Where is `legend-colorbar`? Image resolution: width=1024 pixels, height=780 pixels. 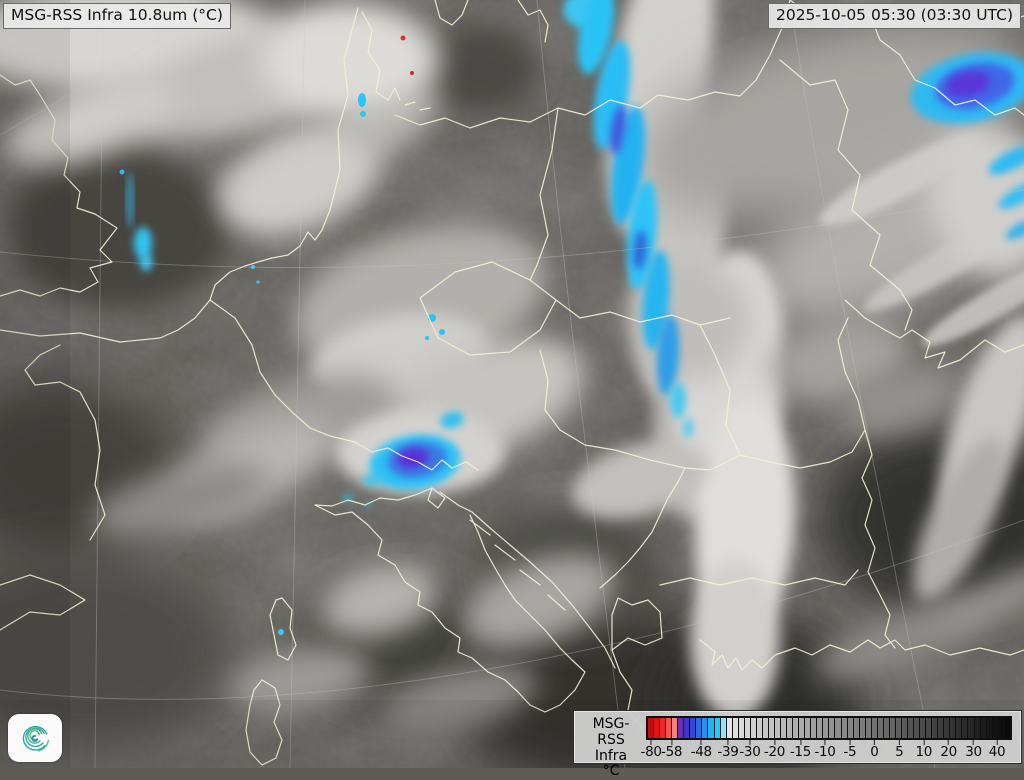
legend-colorbar is located at coordinates (829, 728).